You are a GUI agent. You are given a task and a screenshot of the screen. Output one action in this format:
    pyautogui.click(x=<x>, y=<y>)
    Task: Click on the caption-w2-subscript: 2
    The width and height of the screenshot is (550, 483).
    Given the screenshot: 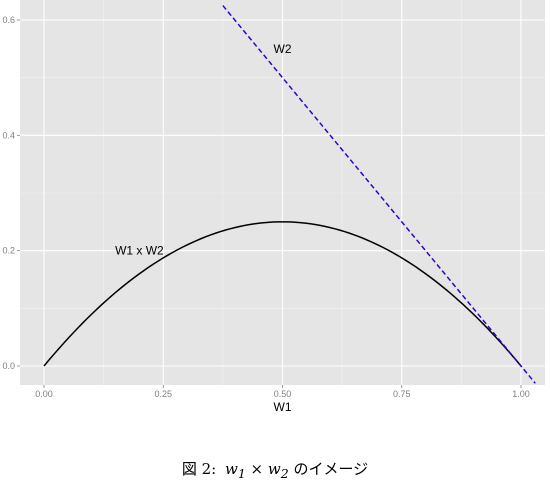 What is the action you would take?
    pyautogui.click(x=284, y=473)
    